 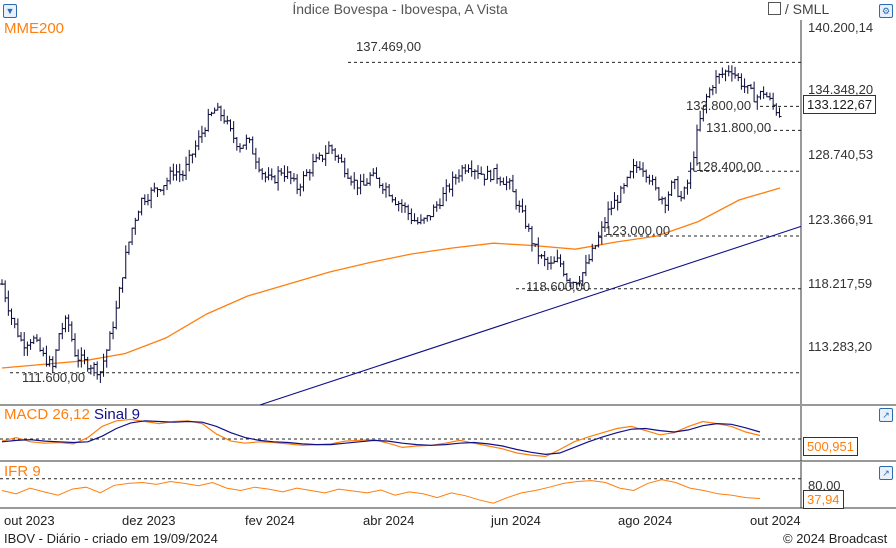 I want to click on checkbox-icon, so click(x=774, y=8).